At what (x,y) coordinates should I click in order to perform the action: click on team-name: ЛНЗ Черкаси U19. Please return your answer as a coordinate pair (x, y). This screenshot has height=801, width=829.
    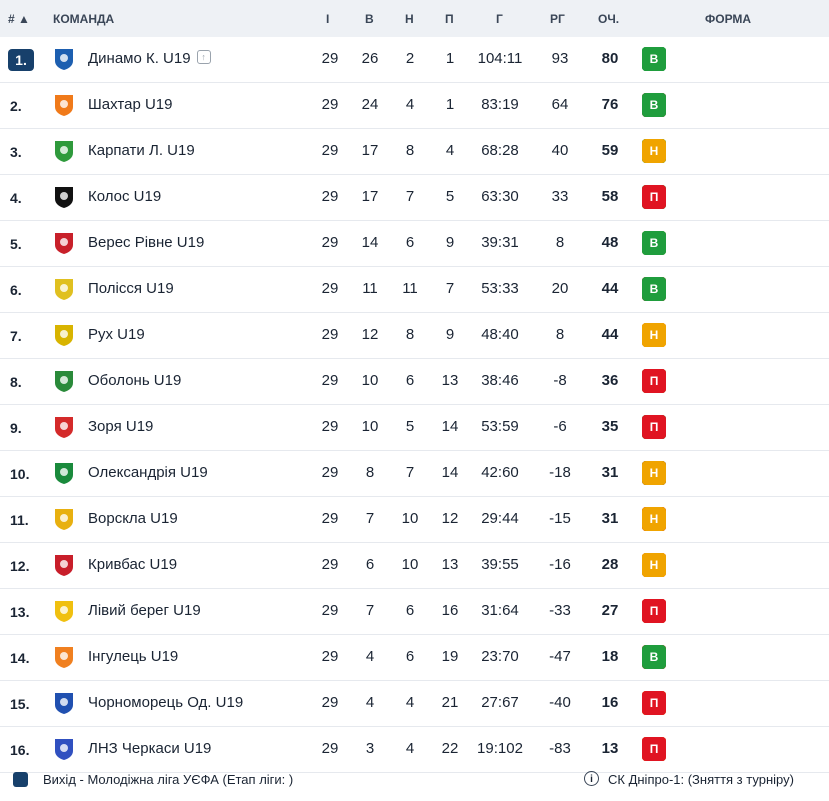
    Looking at the image, I should click on (150, 748).